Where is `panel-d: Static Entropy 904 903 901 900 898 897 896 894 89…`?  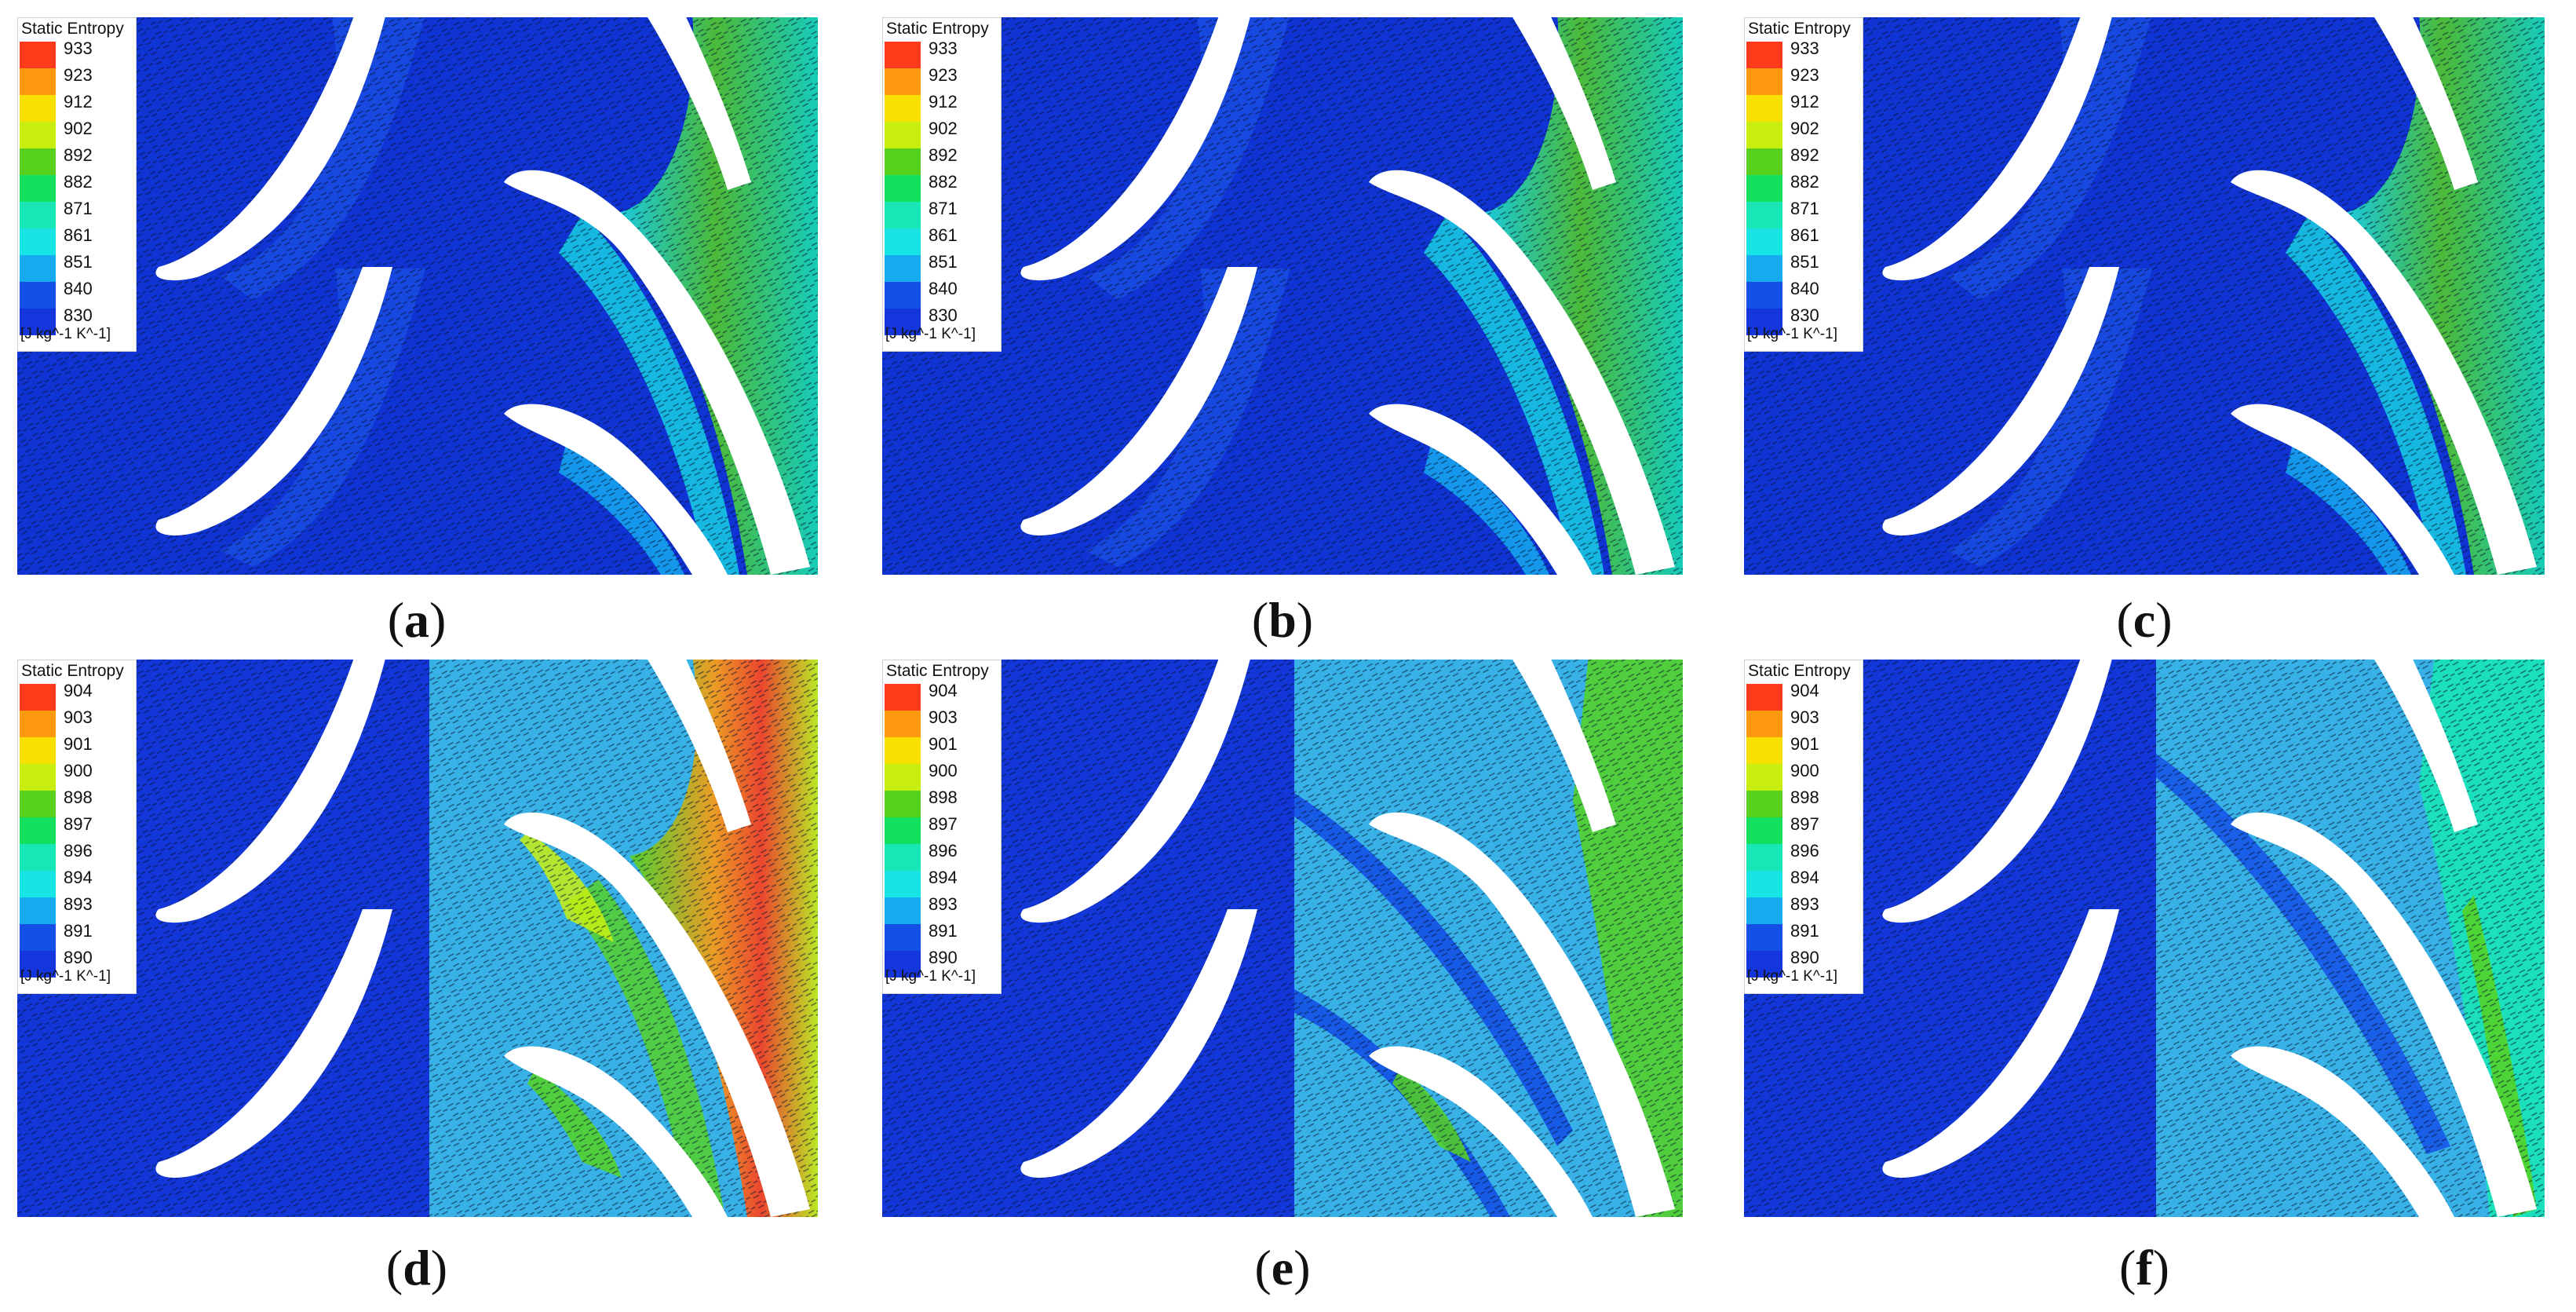
panel-d: Static Entropy 904 903 901 900 898 897 896 894 89… is located at coordinates (417, 939).